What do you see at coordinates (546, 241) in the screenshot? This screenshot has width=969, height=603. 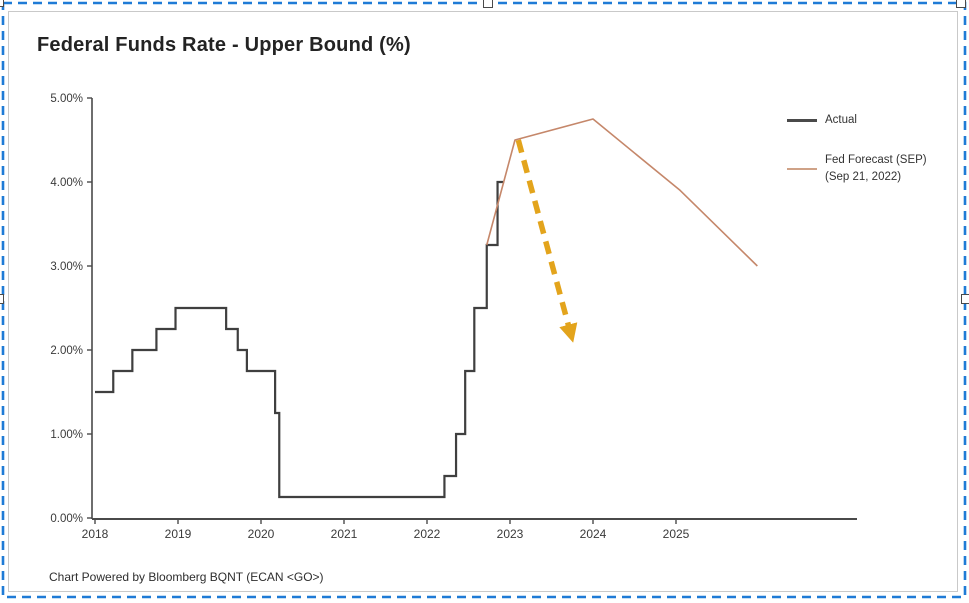 I see `market-expectation-arrow` at bounding box center [546, 241].